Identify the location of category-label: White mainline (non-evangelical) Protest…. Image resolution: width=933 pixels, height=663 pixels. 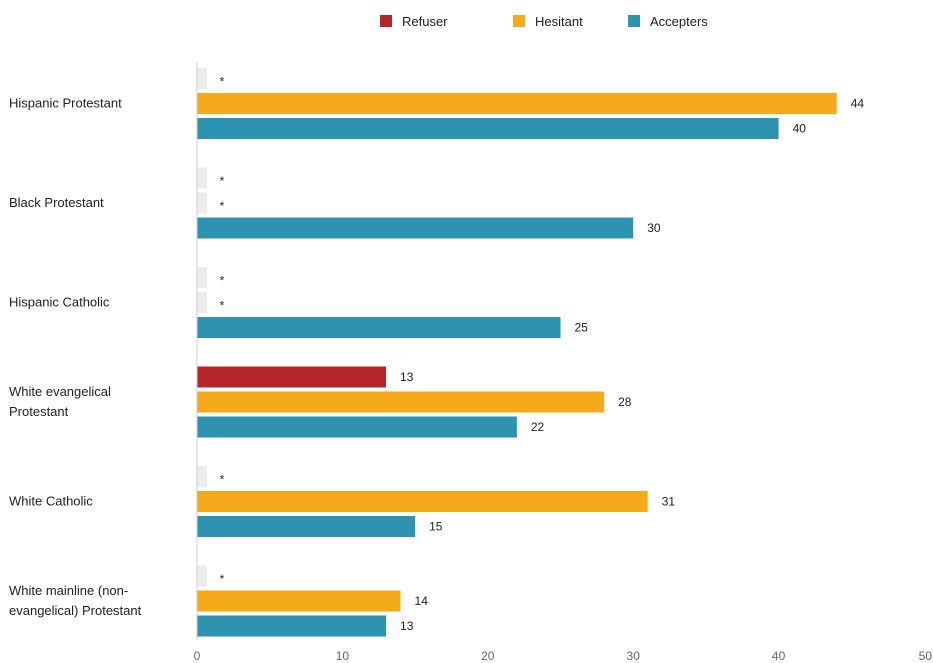
(75, 600).